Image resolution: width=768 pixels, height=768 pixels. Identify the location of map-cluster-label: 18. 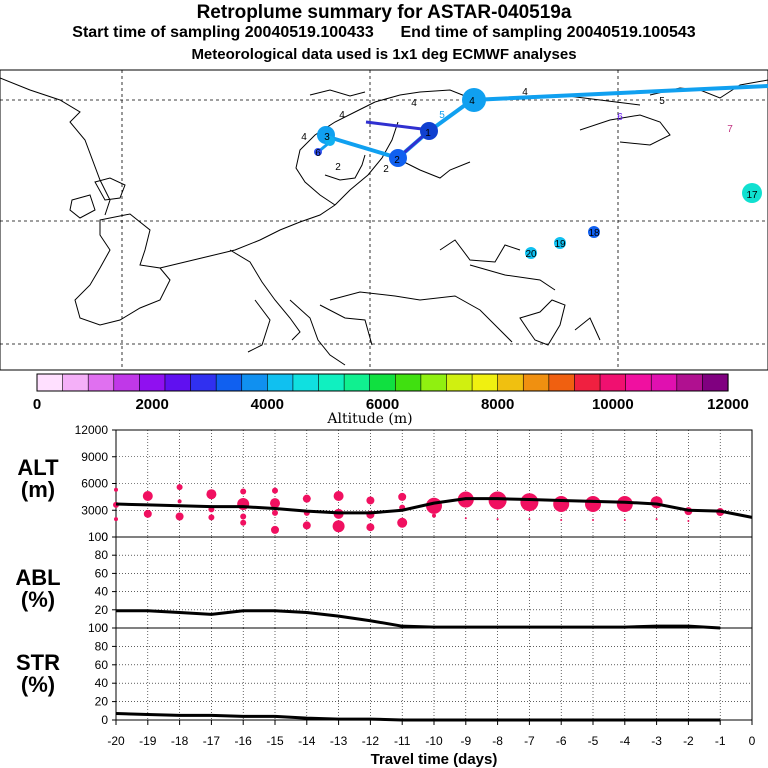
(594, 233).